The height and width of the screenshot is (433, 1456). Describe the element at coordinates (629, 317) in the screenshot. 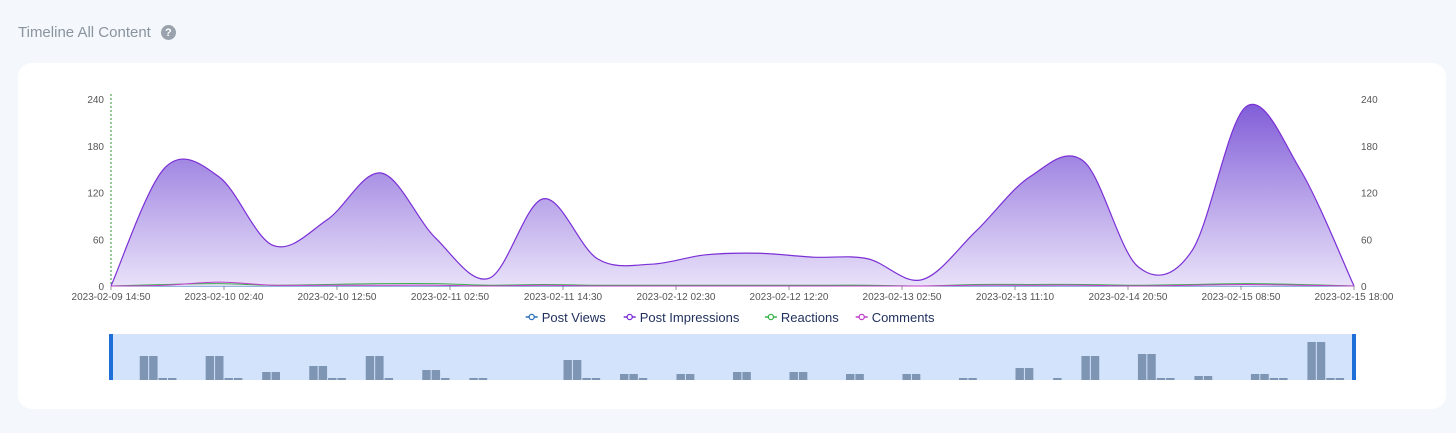

I see `legend-marker-post-impressions` at that location.